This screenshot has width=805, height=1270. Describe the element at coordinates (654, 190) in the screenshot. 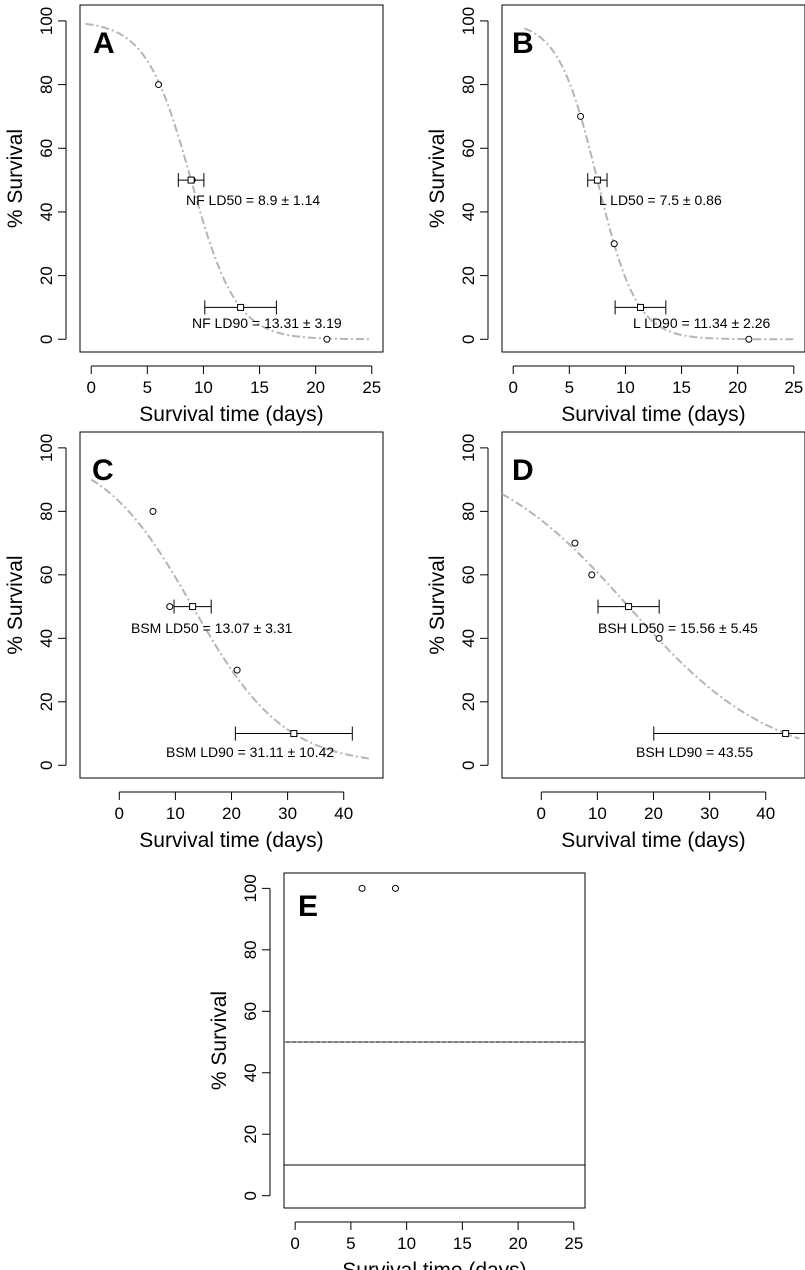

I see `ld-marker-ld50: L LD50 = 7.5 ± 0.86` at that location.